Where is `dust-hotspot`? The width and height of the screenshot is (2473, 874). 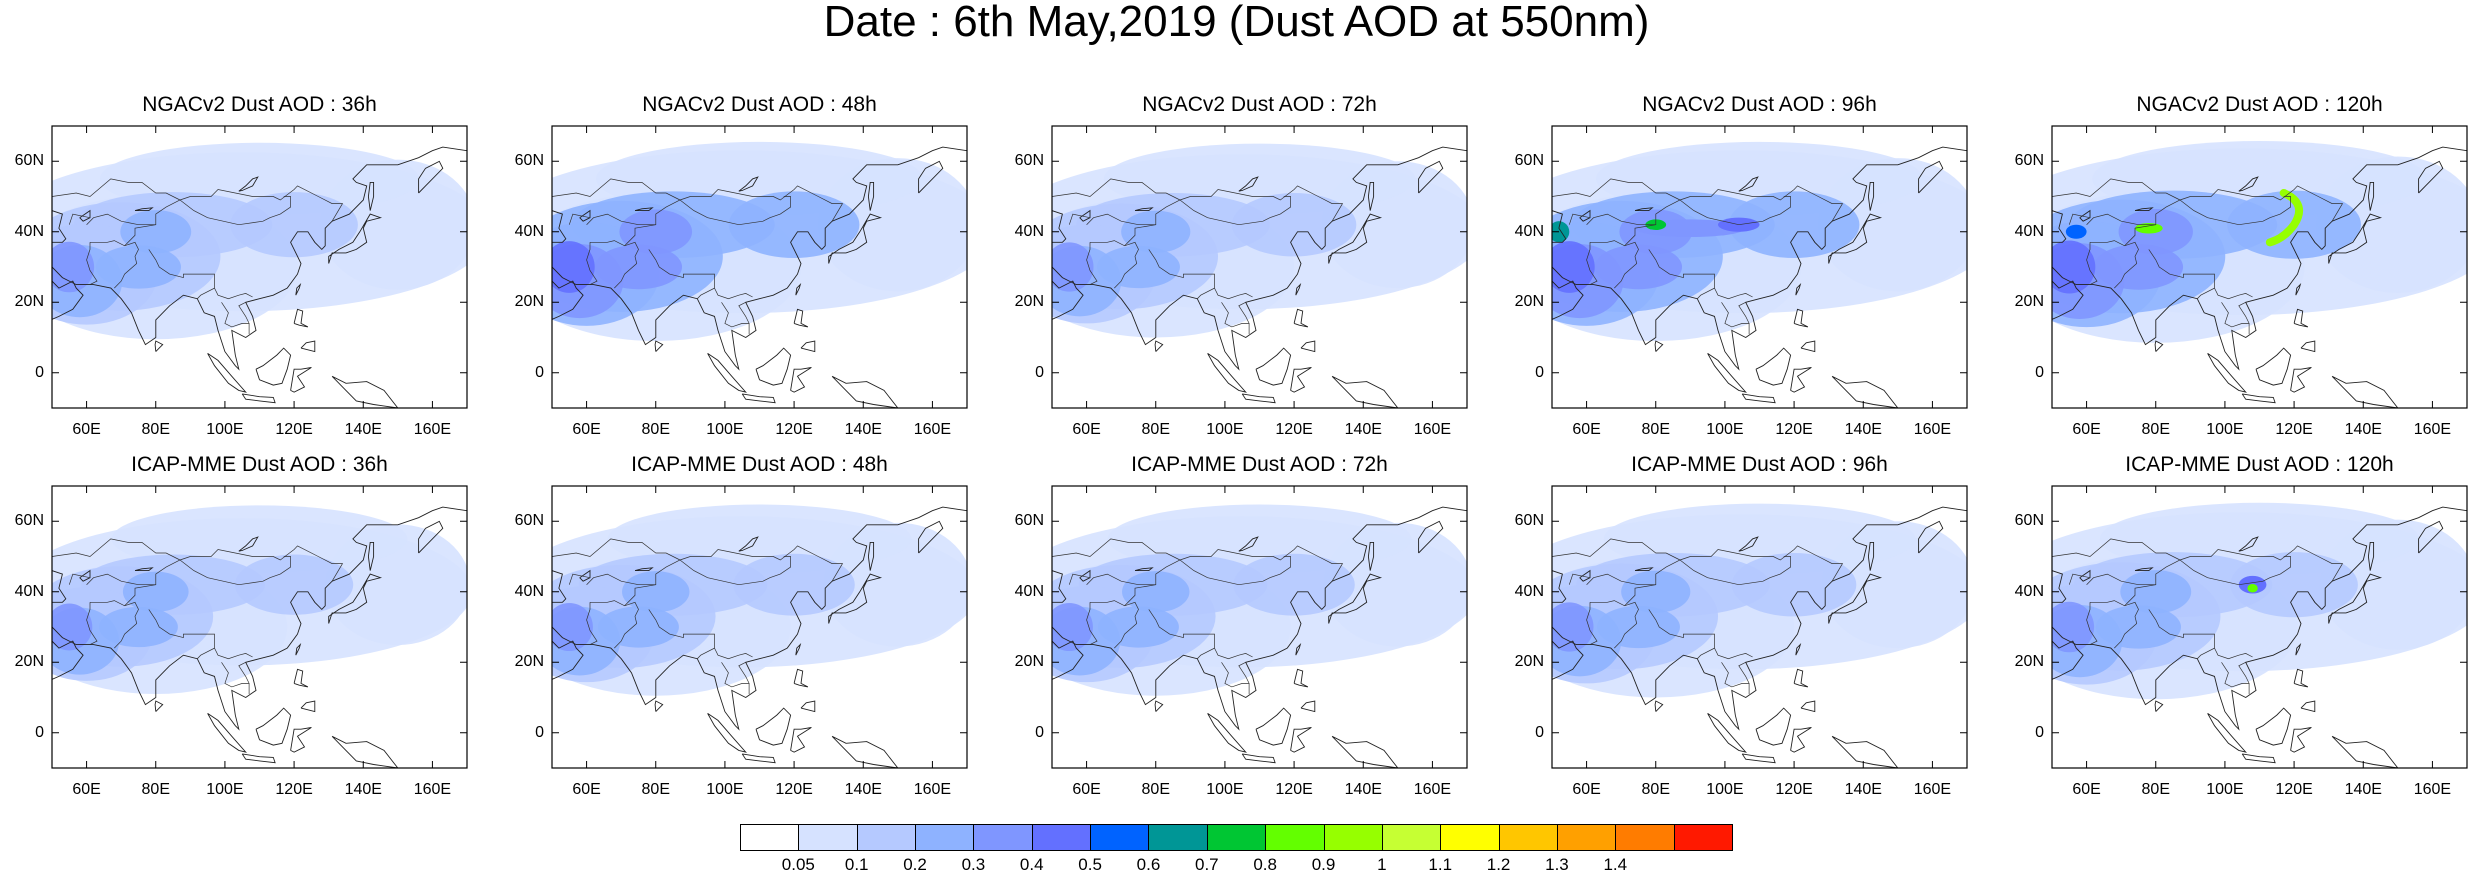 dust-hotspot is located at coordinates (2076, 231).